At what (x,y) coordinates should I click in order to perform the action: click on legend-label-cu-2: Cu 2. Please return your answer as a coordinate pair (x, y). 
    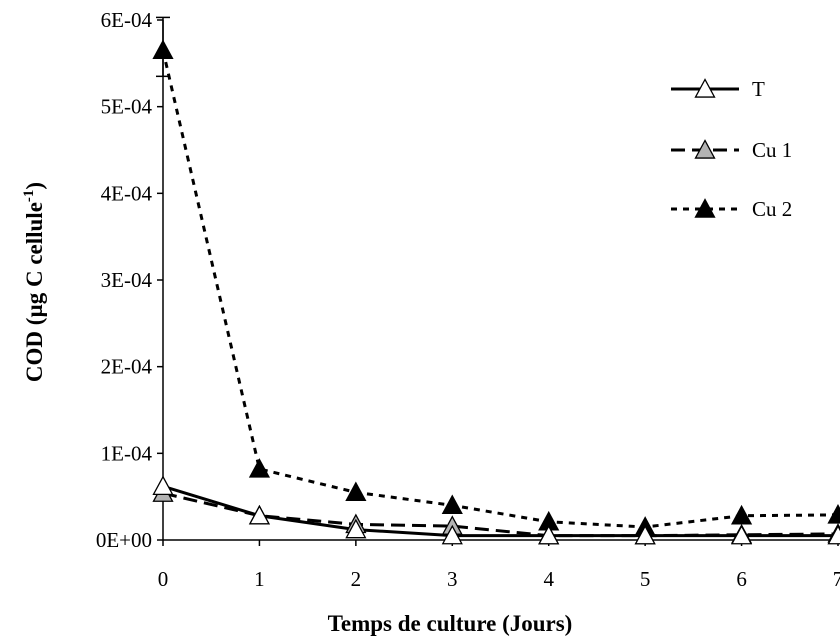
    Looking at the image, I should click on (772, 209).